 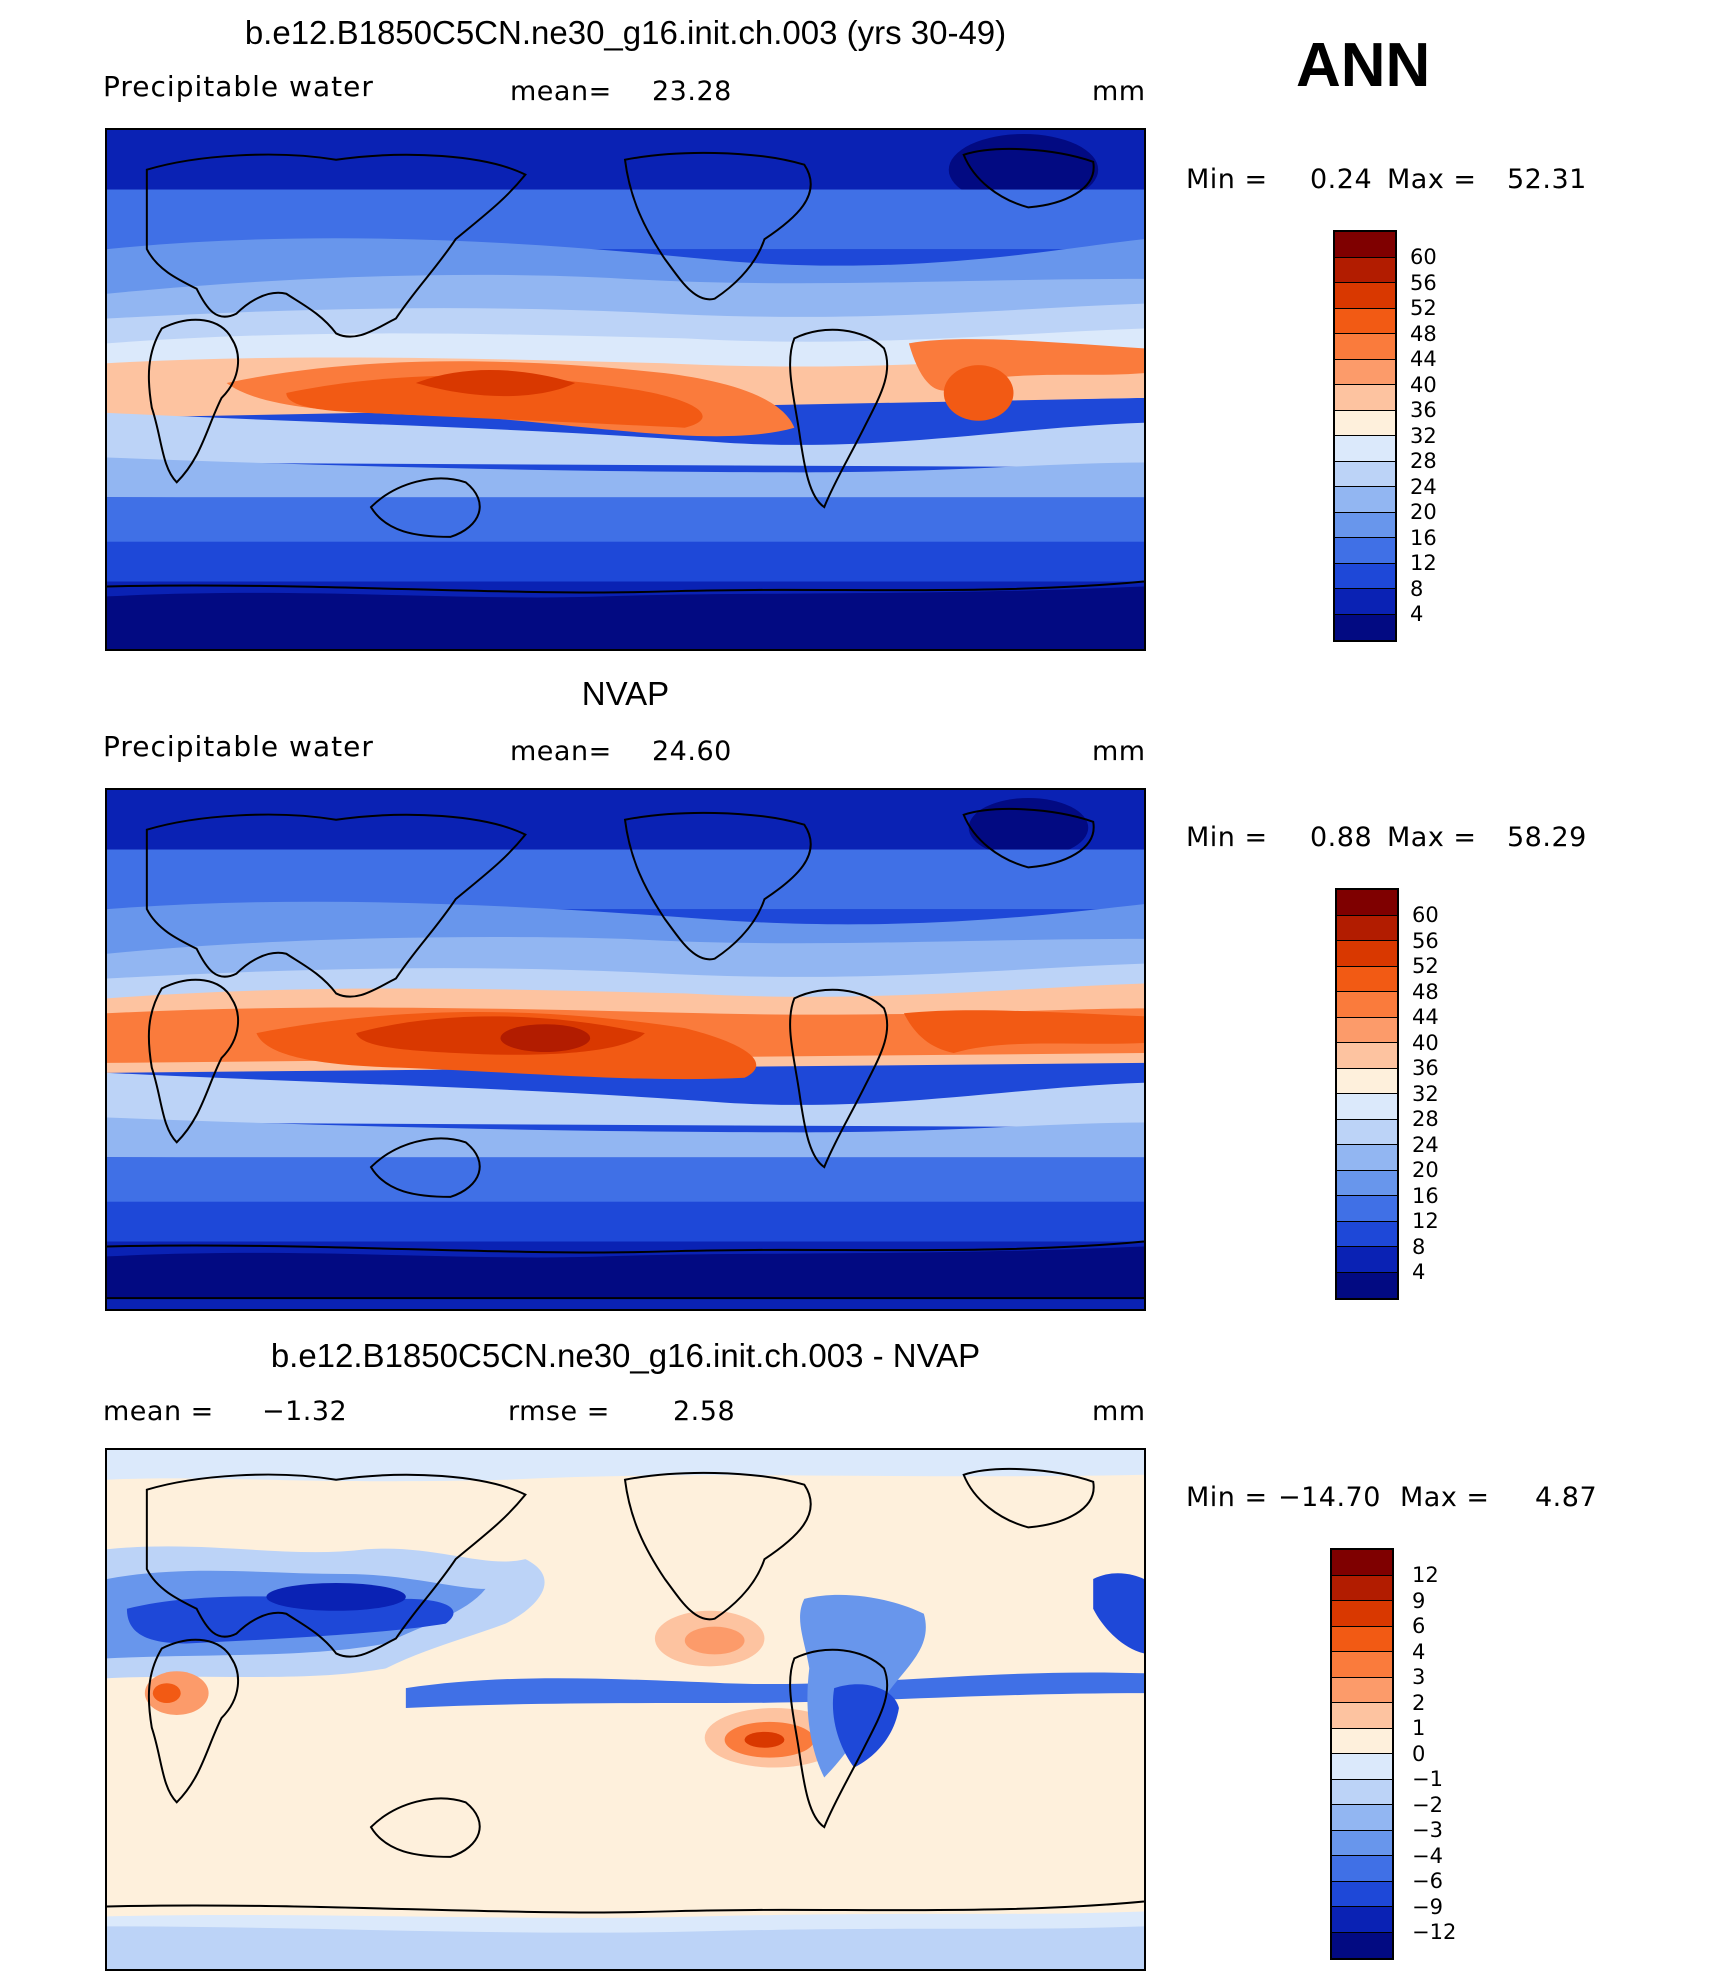 What do you see at coordinates (1425, 1170) in the screenshot?
I see `colorbar-tick-label: 20` at bounding box center [1425, 1170].